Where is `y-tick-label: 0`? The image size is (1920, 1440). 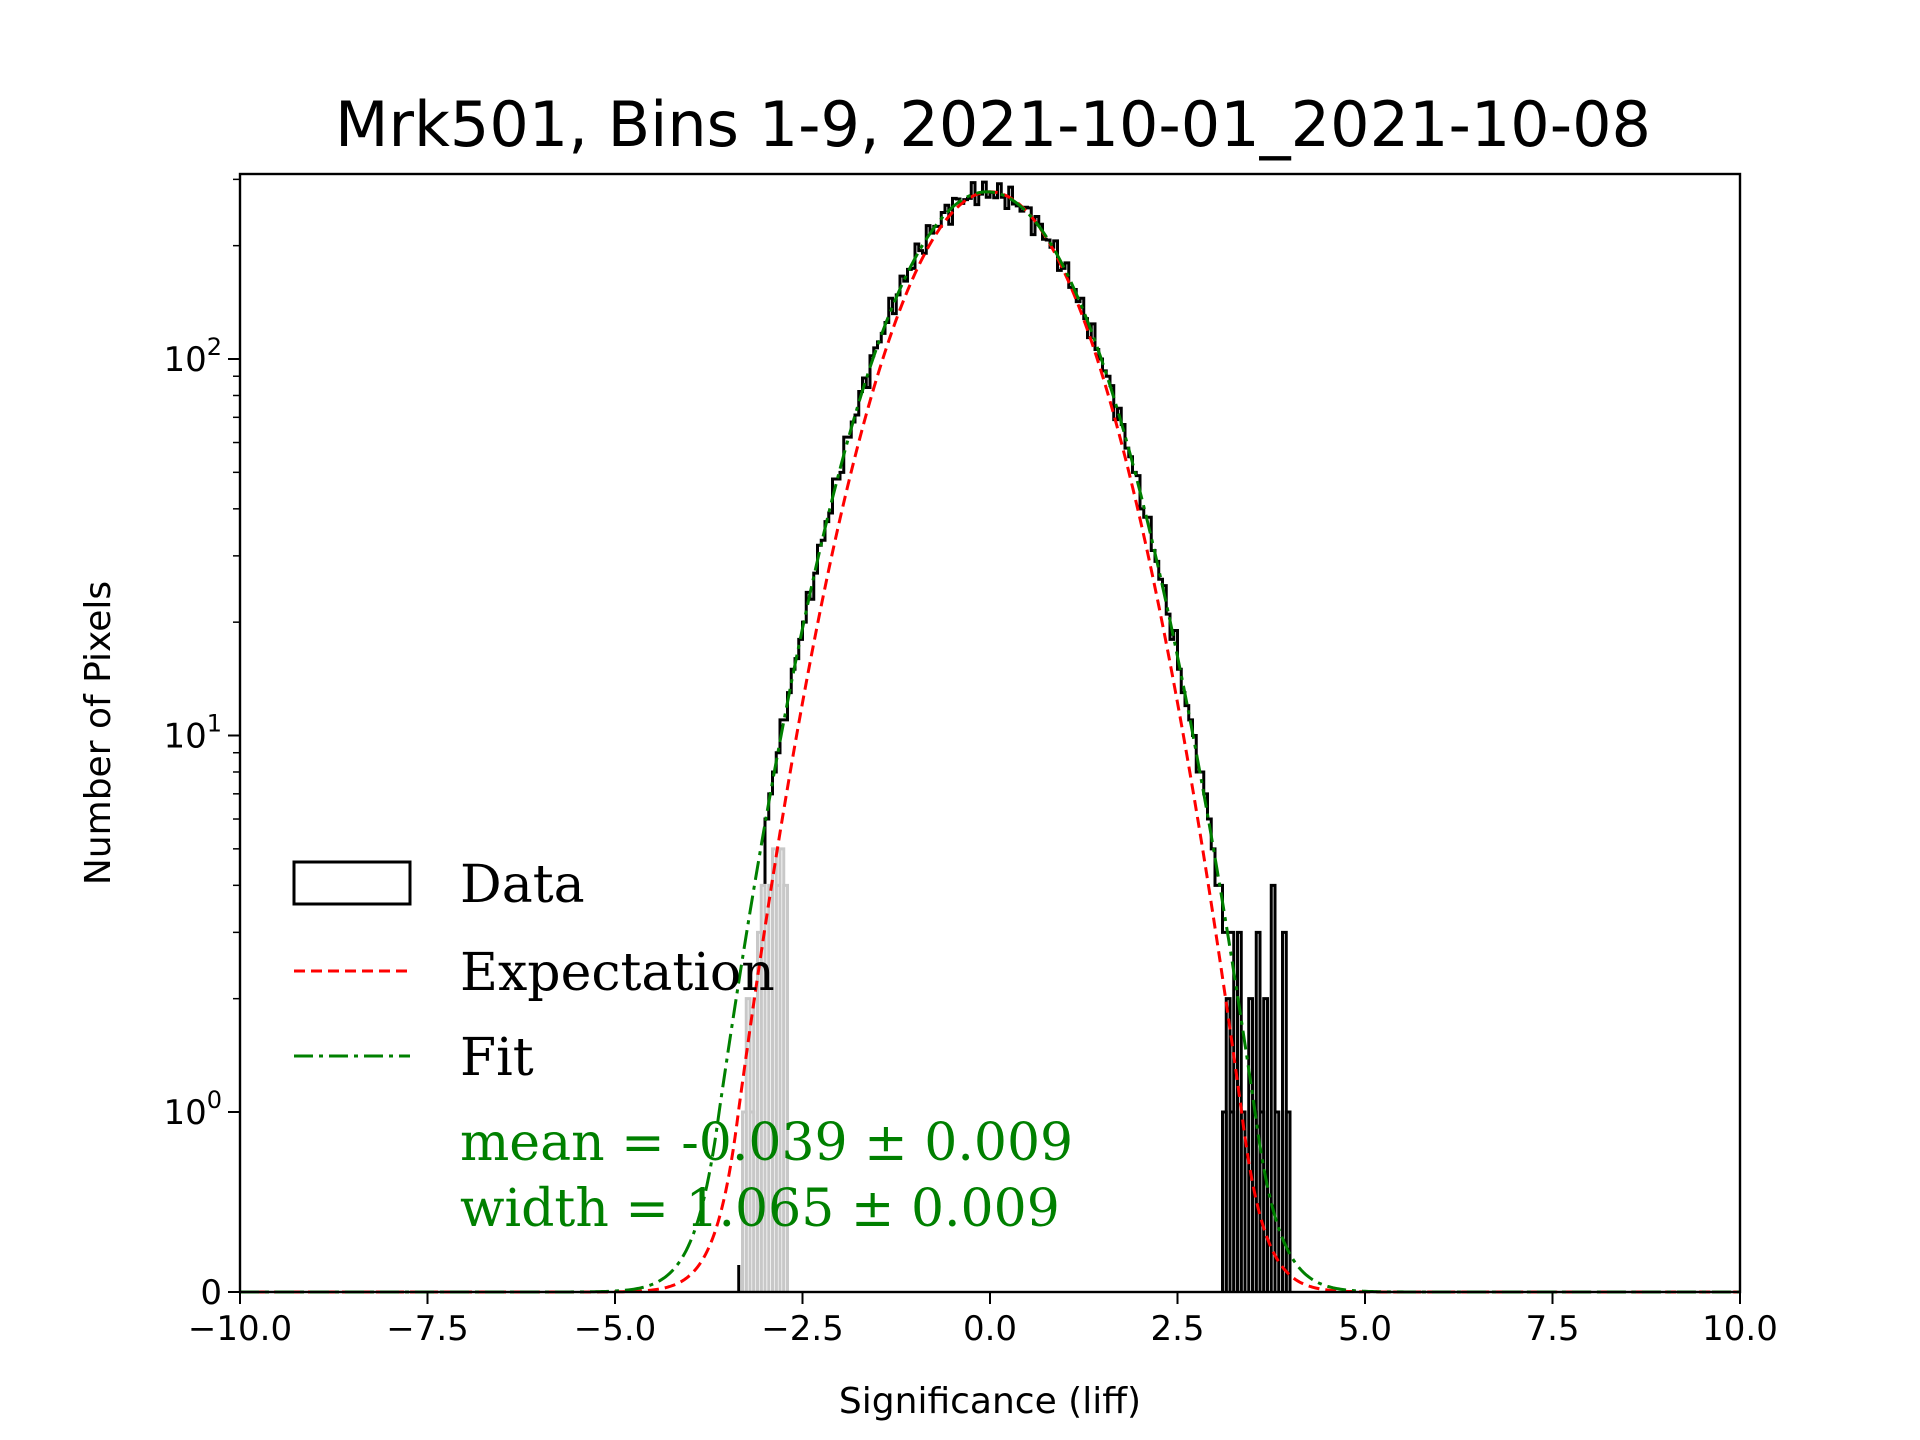
y-tick-label: 0 is located at coordinates (211, 1293).